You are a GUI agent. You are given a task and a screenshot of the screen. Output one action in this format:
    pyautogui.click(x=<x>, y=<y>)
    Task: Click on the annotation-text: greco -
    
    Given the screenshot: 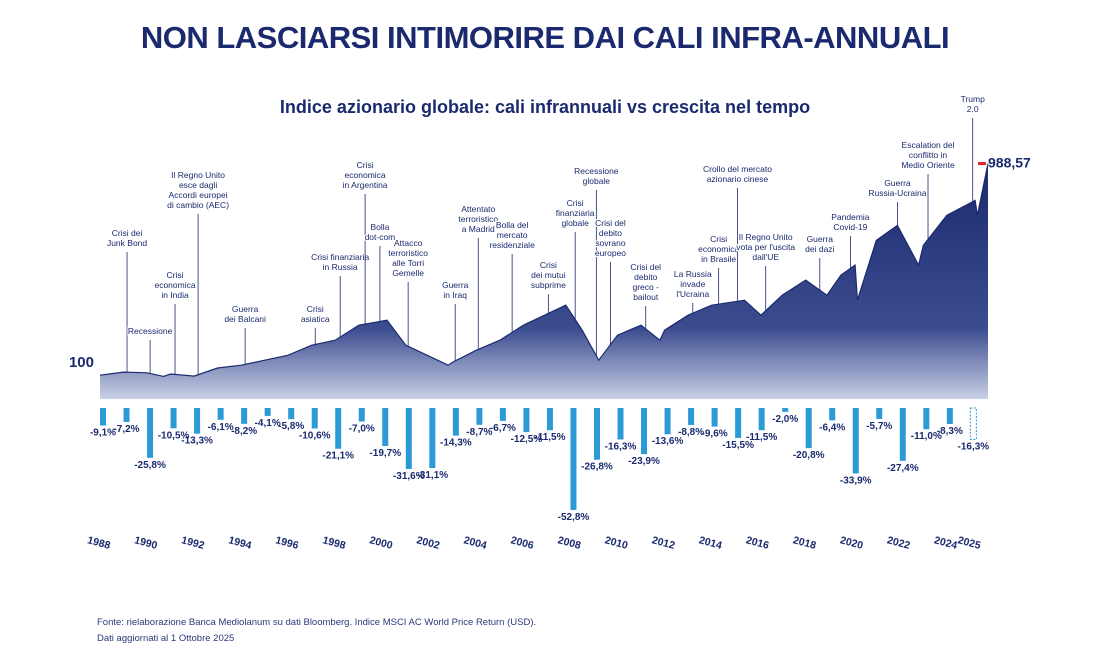 What is the action you would take?
    pyautogui.click(x=646, y=287)
    